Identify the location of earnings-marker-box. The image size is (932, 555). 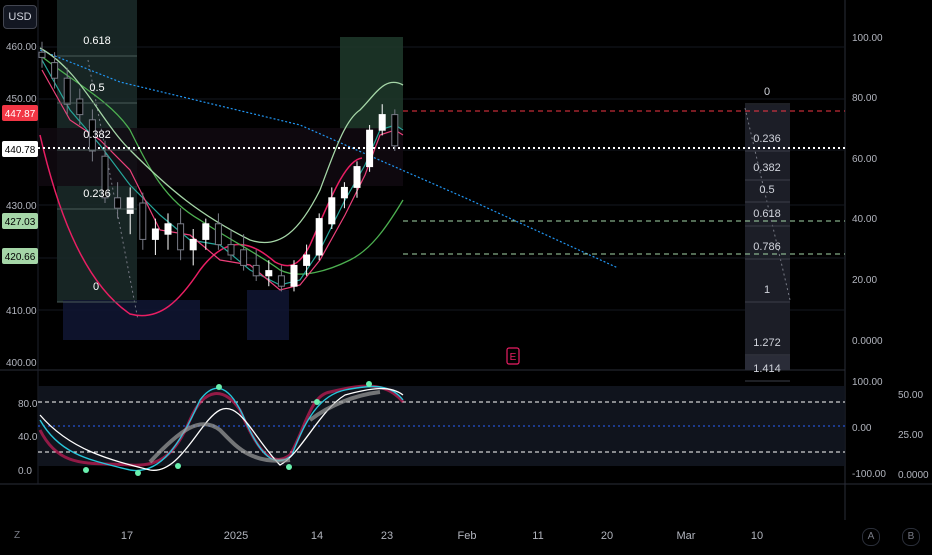
(513, 356).